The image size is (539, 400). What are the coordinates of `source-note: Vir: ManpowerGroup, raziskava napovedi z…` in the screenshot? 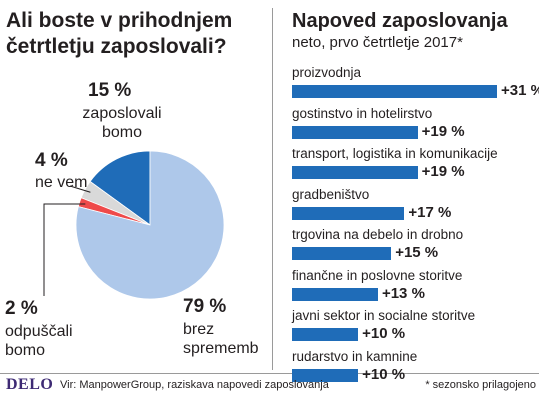 It's located at (194, 385).